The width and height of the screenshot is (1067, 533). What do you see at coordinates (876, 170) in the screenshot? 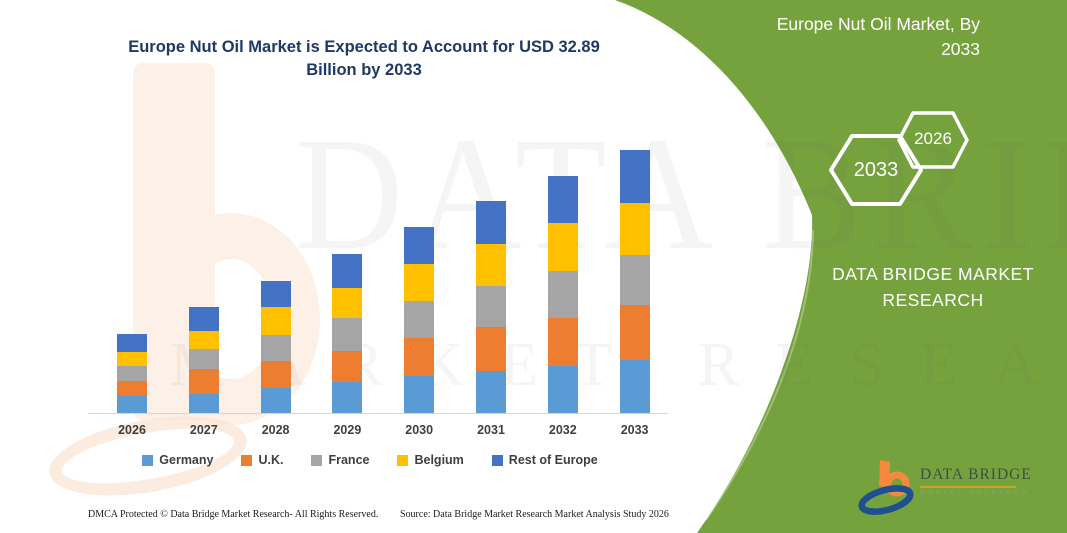
I see `hexagon-2033-label: 2033` at bounding box center [876, 170].